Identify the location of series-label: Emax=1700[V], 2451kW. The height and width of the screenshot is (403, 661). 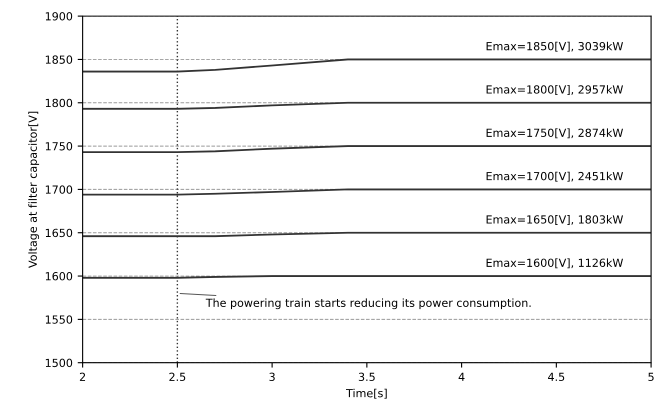
(555, 177).